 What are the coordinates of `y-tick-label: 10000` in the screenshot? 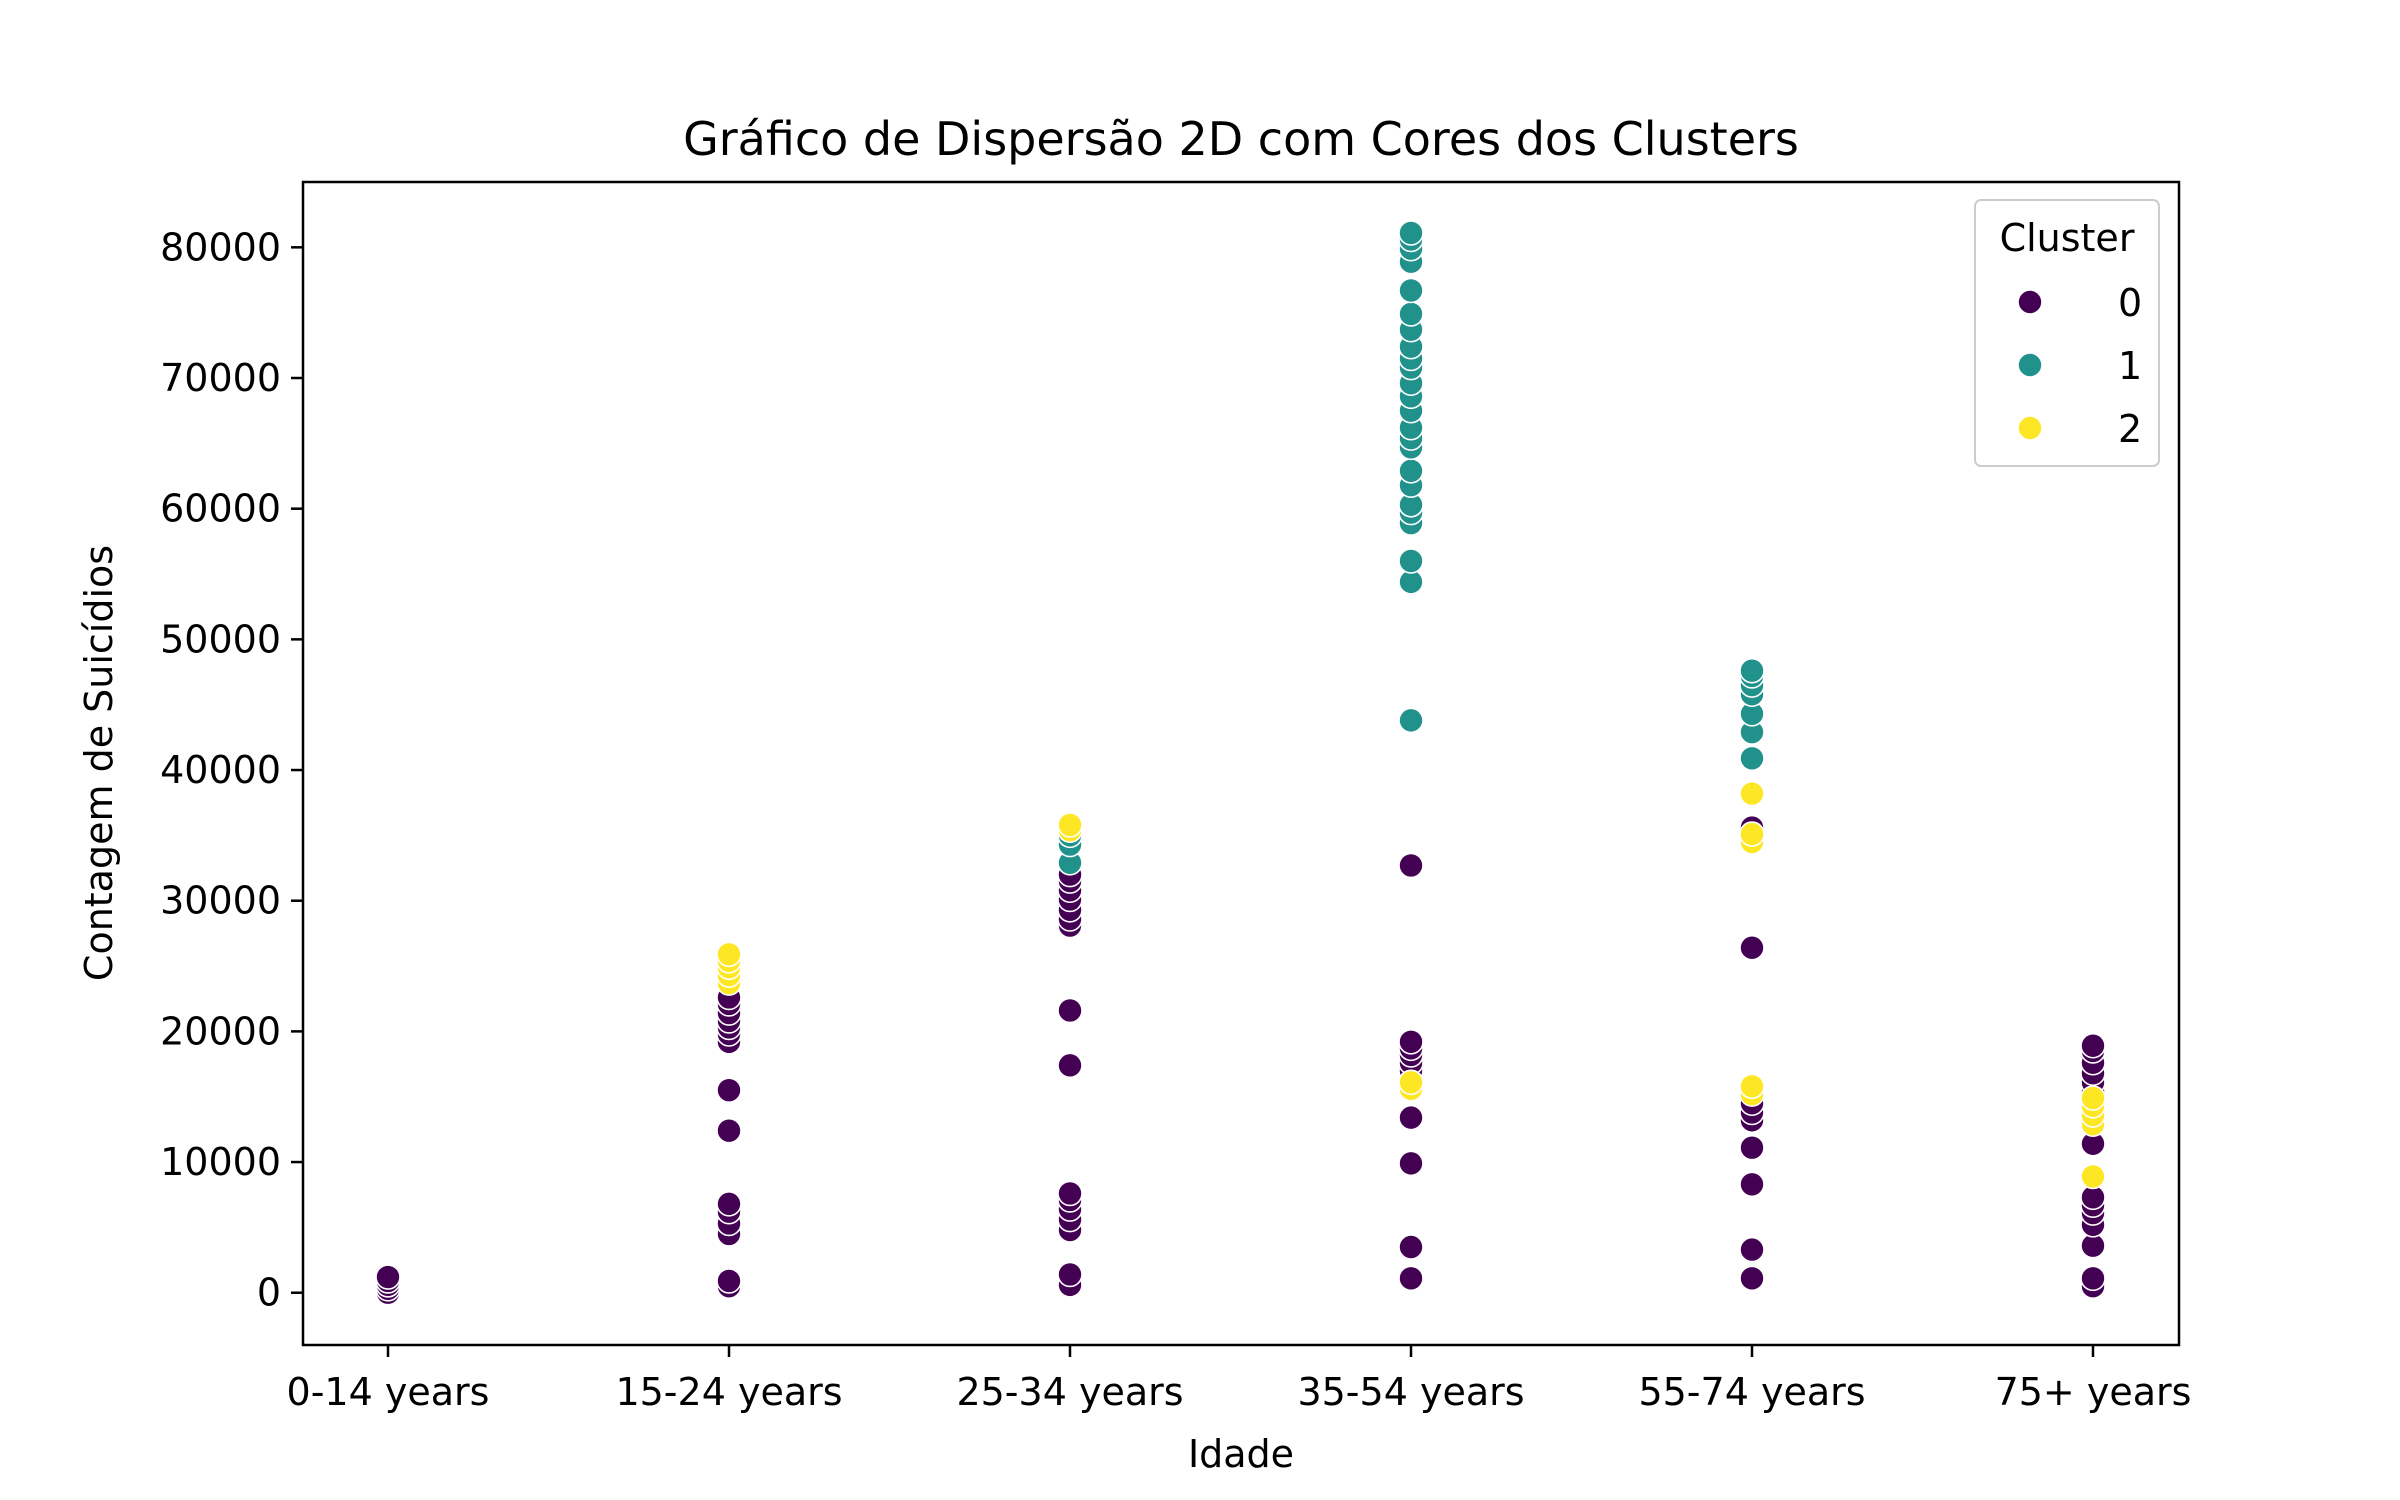 It's located at (220, 1162).